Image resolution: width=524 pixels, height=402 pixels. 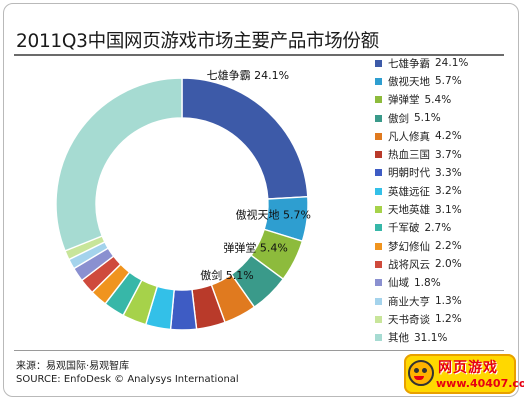 What do you see at coordinates (409, 210) in the screenshot?
I see `legend-label: 天地英雄` at bounding box center [409, 210].